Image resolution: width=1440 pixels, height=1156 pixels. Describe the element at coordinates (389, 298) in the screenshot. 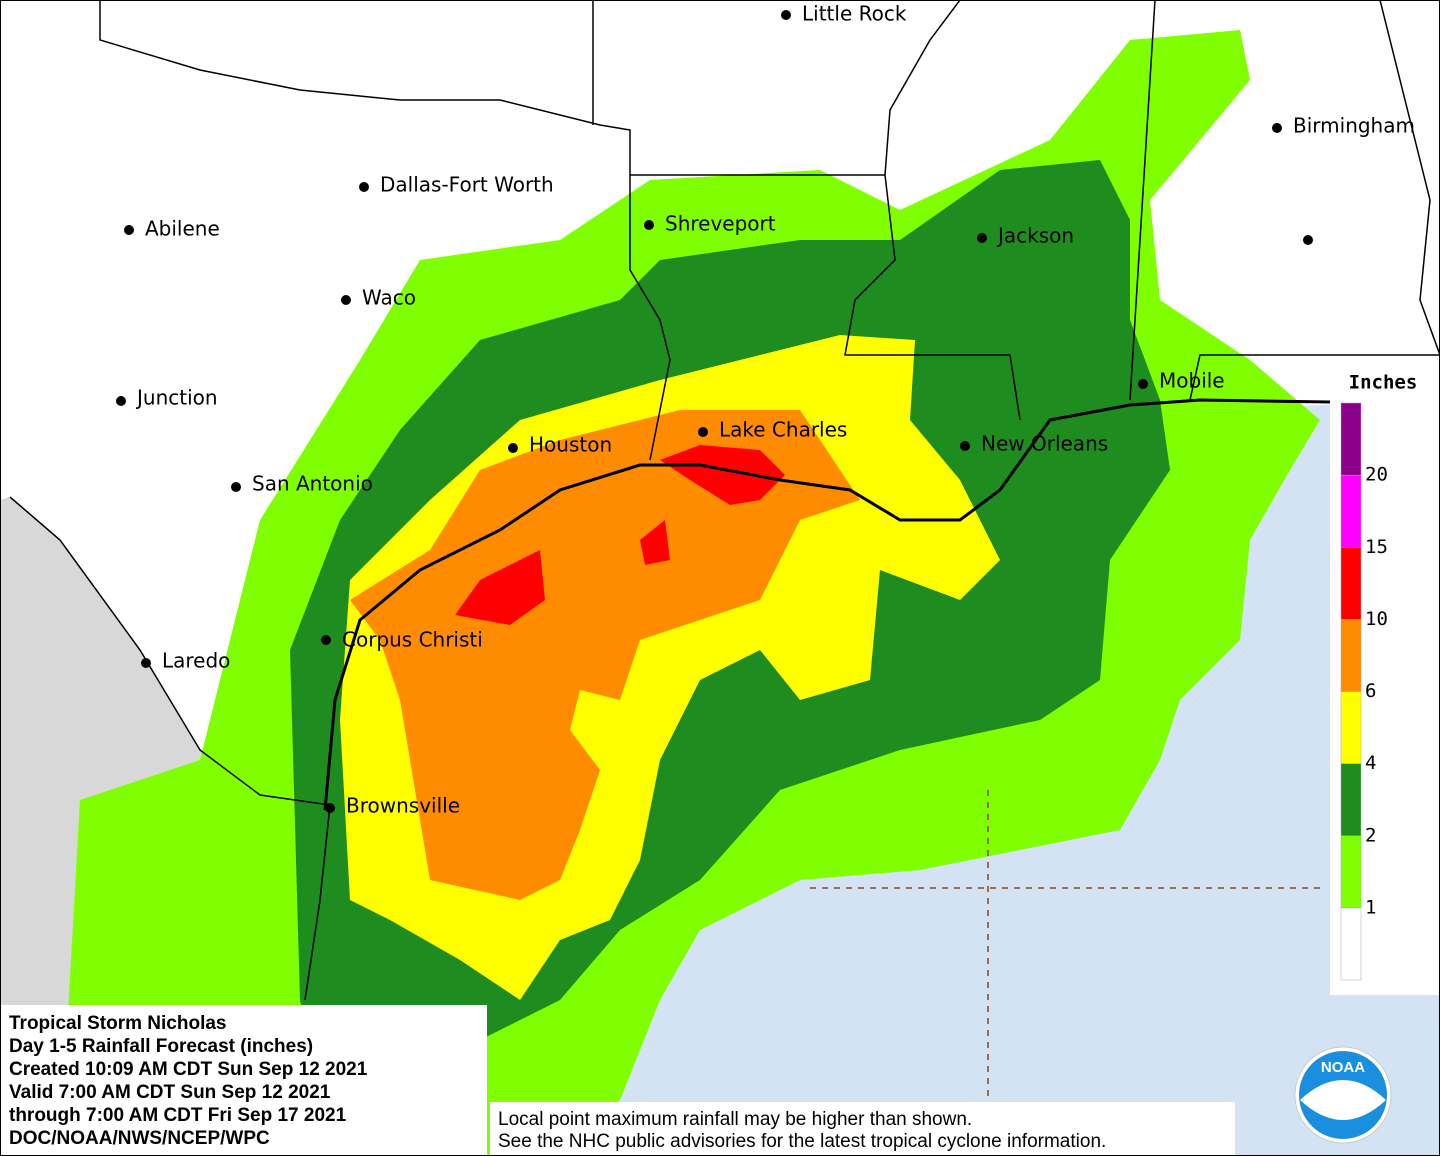

I see `city-label: Waco` at that location.